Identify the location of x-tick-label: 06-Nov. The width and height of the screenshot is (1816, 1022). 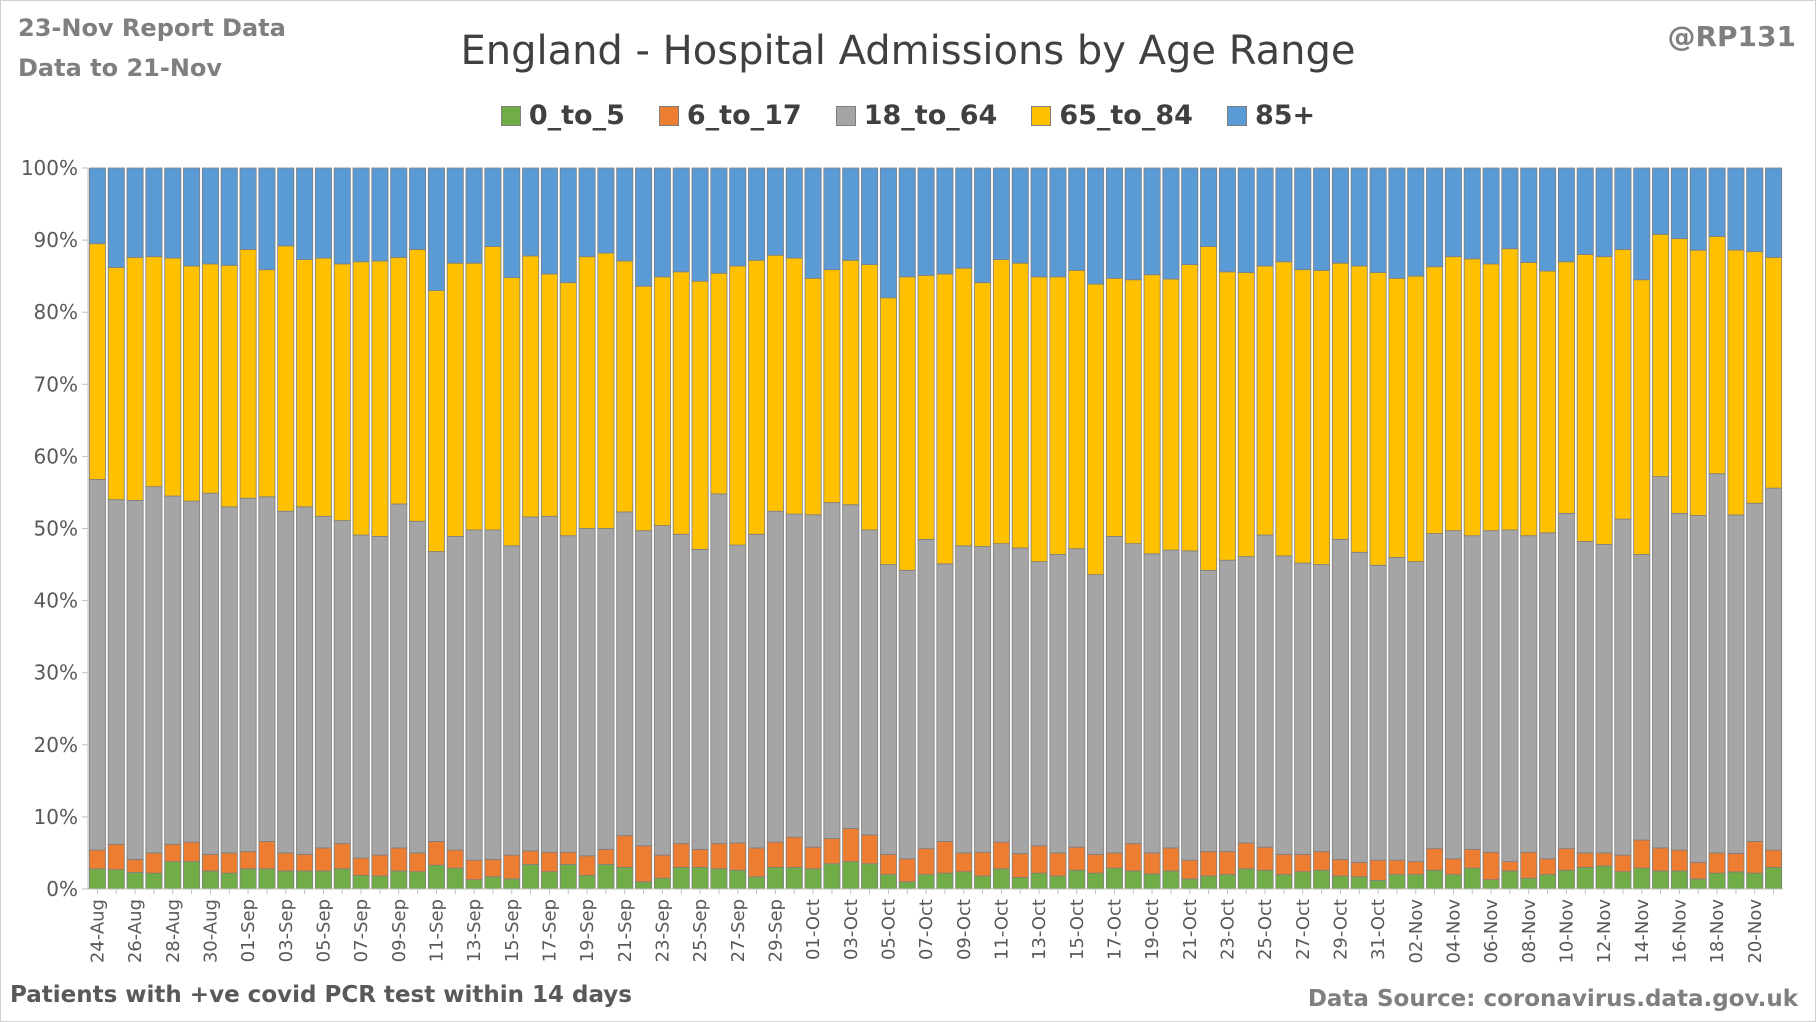
(1491, 931).